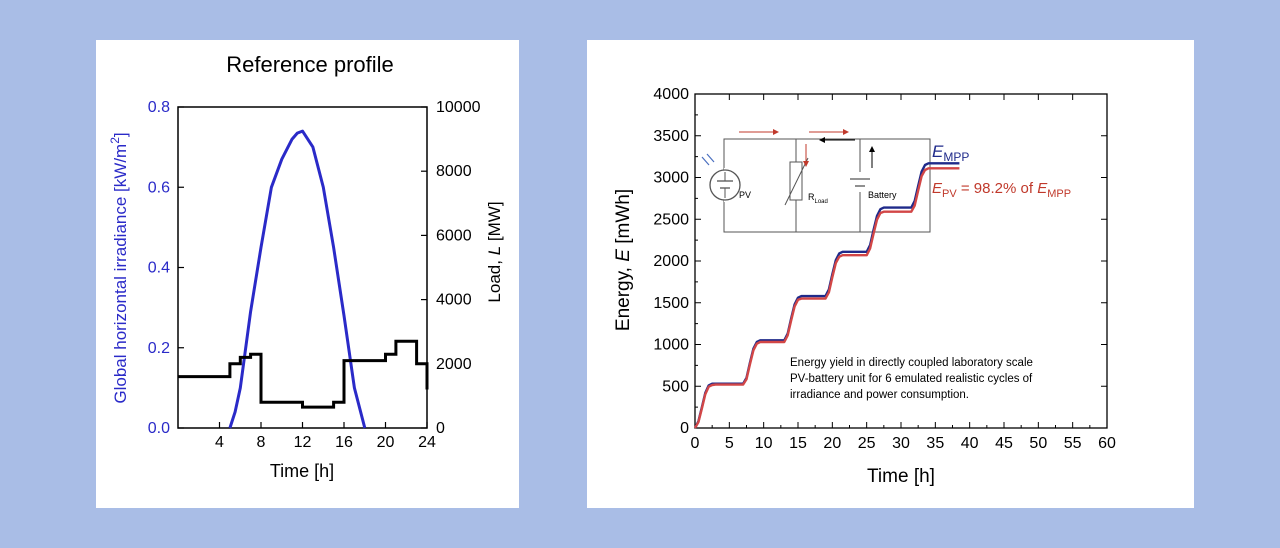 The image size is (1280, 548). I want to click on x-tick-label: 24, so click(427, 442).